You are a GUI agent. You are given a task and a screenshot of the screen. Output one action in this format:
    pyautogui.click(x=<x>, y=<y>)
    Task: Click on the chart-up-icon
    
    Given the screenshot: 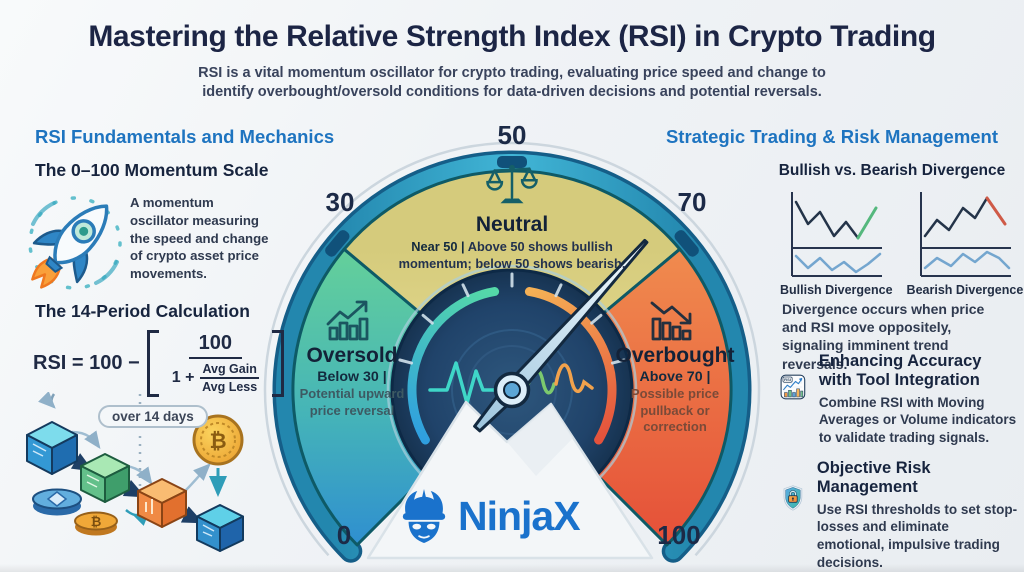 What is the action you would take?
    pyautogui.click(x=347, y=320)
    